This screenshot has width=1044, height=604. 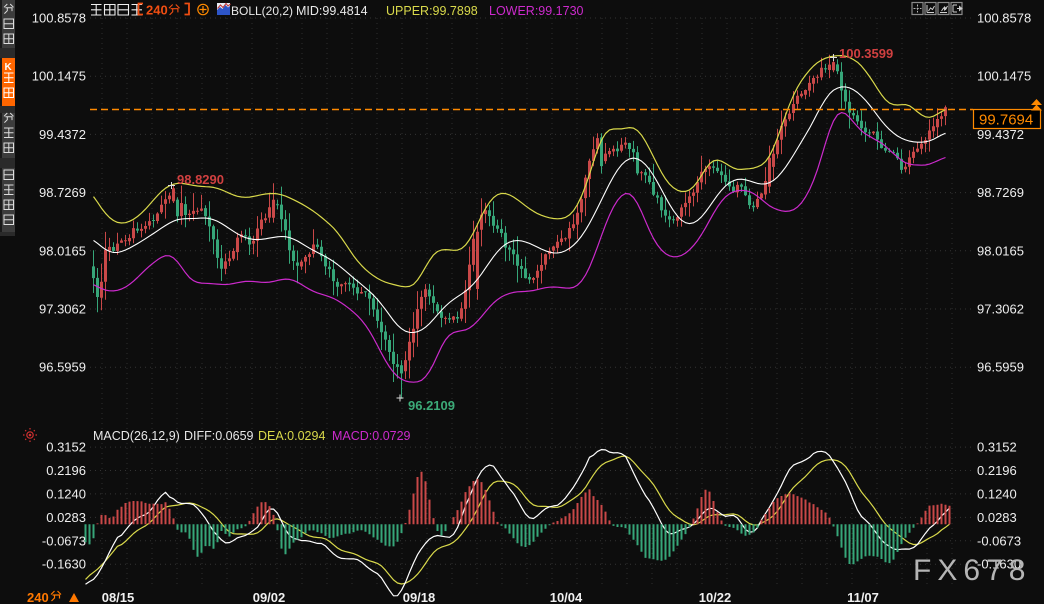 What do you see at coordinates (332, 11) in the screenshot?
I see `svg-text: MID:99.4814` at bounding box center [332, 11].